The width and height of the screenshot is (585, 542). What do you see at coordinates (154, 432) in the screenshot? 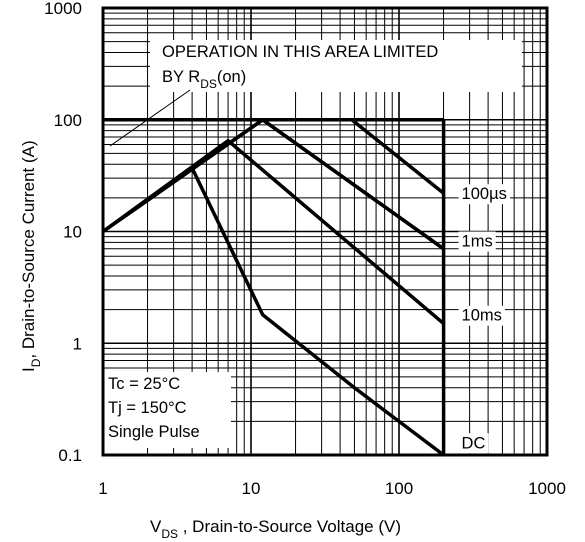
I see `condition-pulse: Single Pulse` at bounding box center [154, 432].